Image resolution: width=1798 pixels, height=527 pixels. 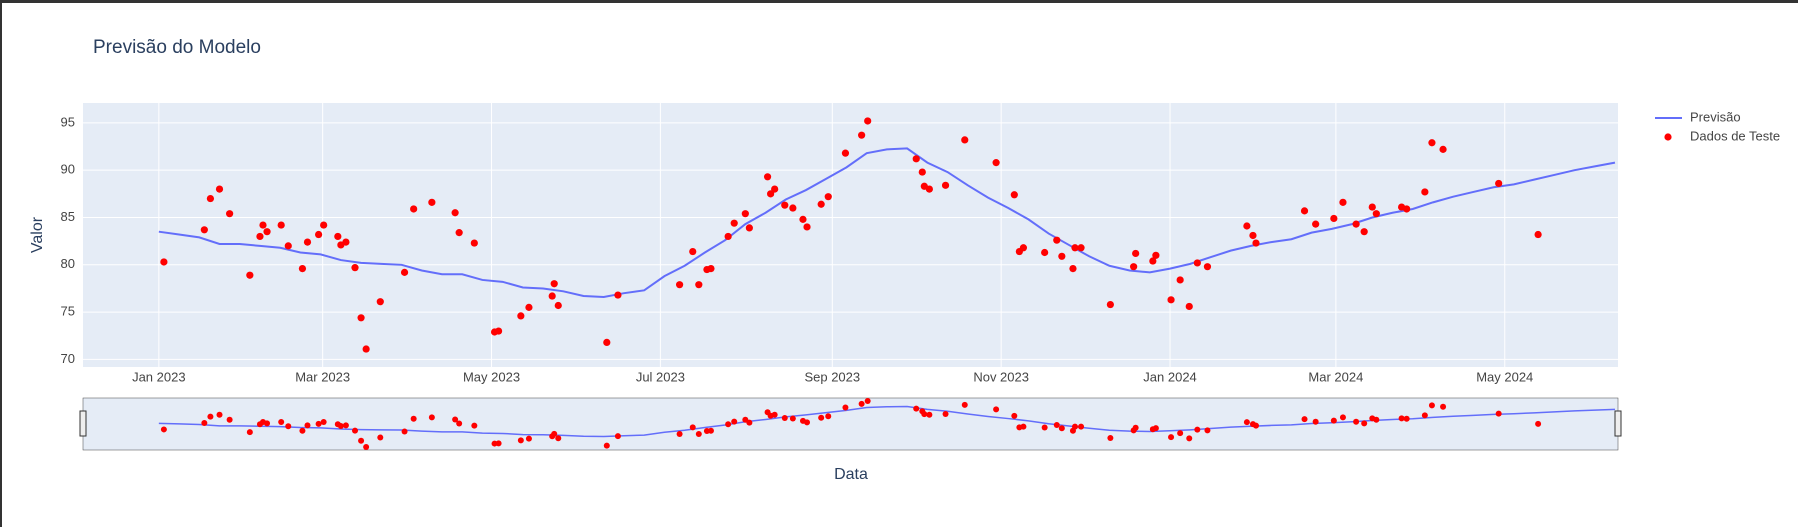 What do you see at coordinates (491, 376) in the screenshot?
I see `x-tick-label: May 2023` at bounding box center [491, 376].